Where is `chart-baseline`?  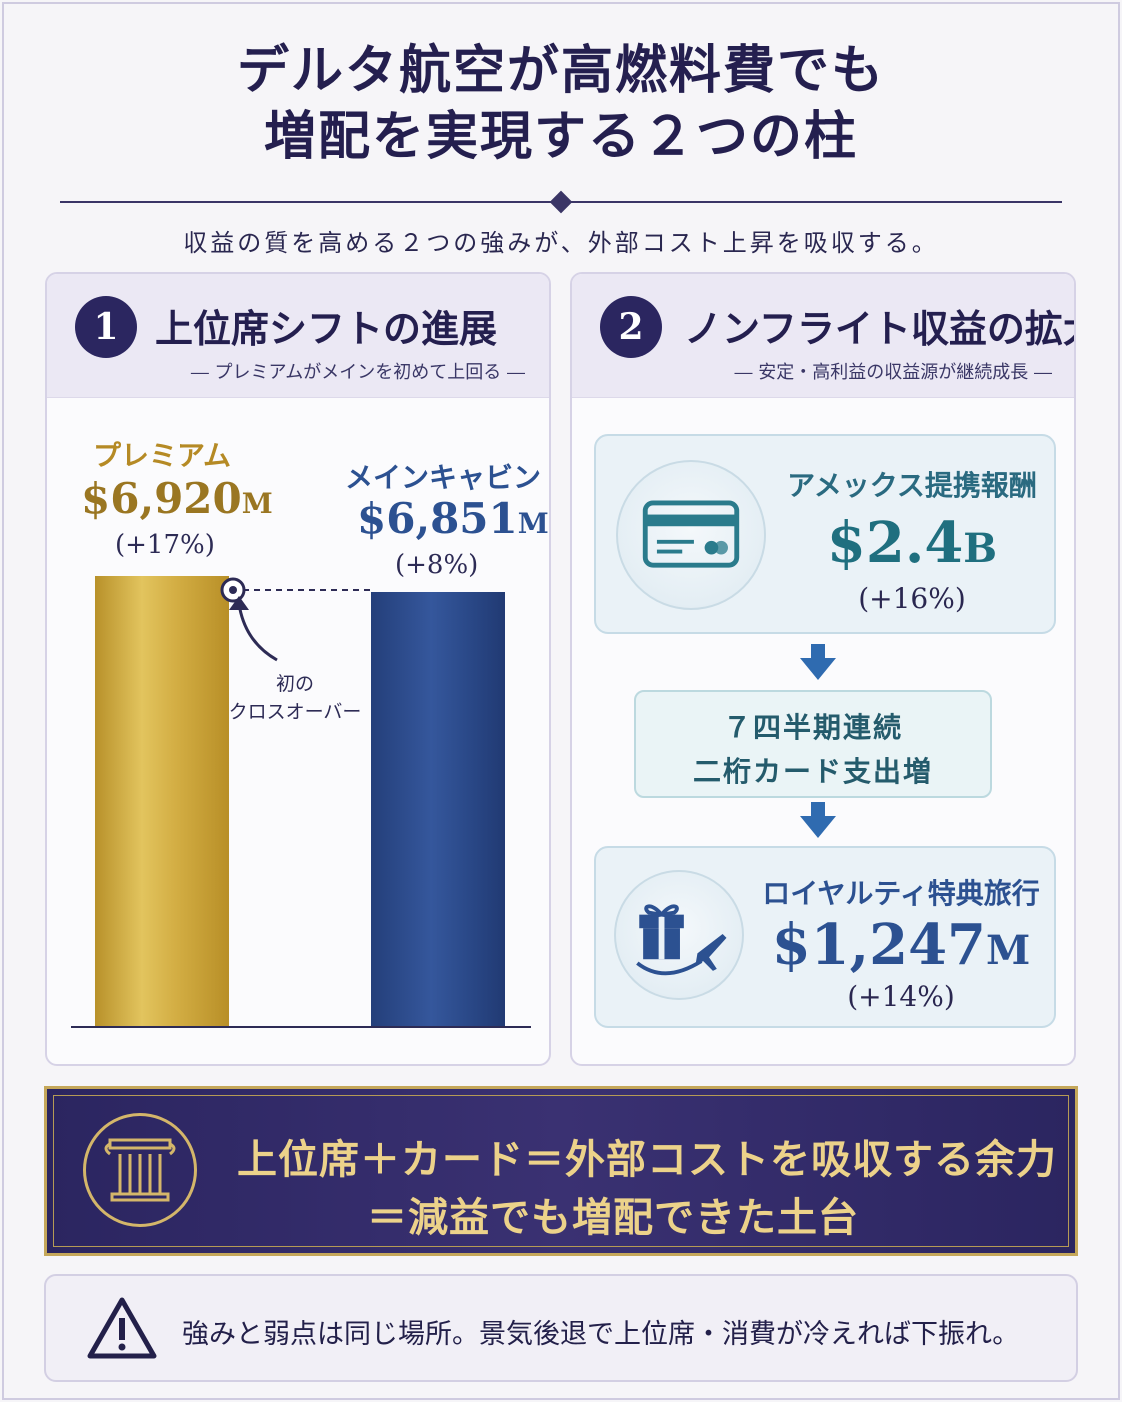 chart-baseline is located at coordinates (301, 1027).